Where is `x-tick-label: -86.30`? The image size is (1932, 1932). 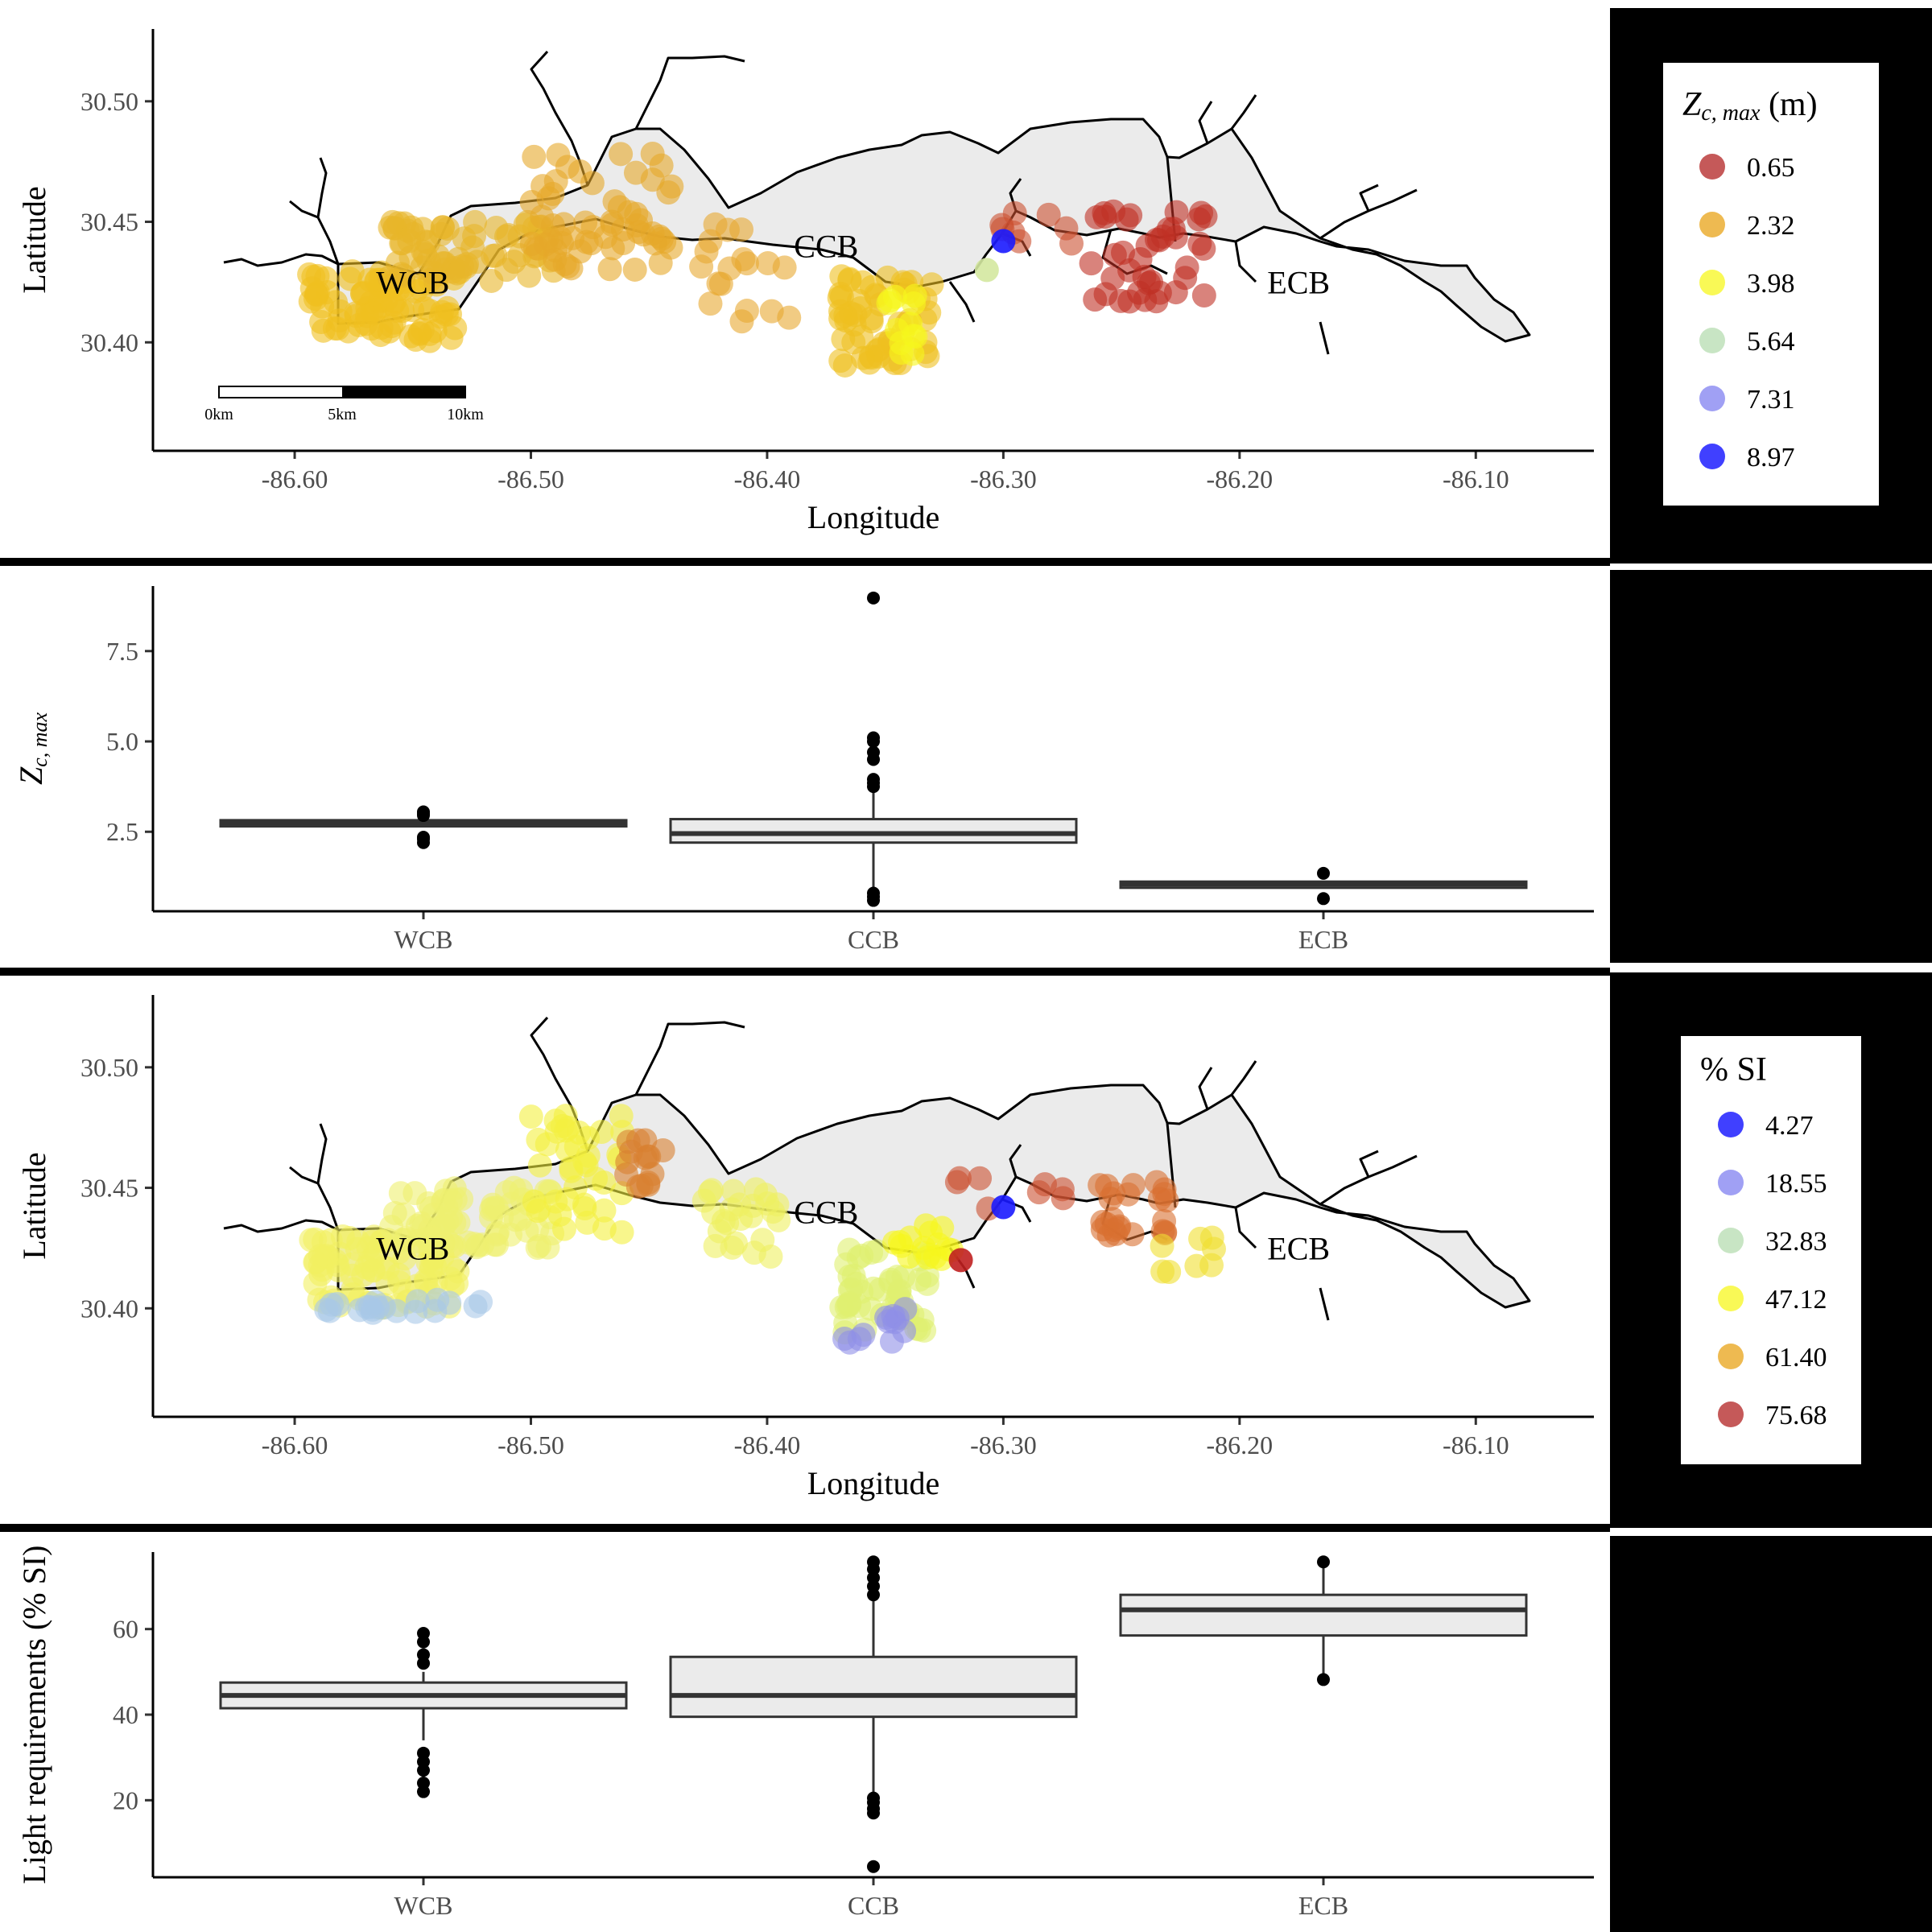 x-tick-label: -86.30 is located at coordinates (1003, 1444).